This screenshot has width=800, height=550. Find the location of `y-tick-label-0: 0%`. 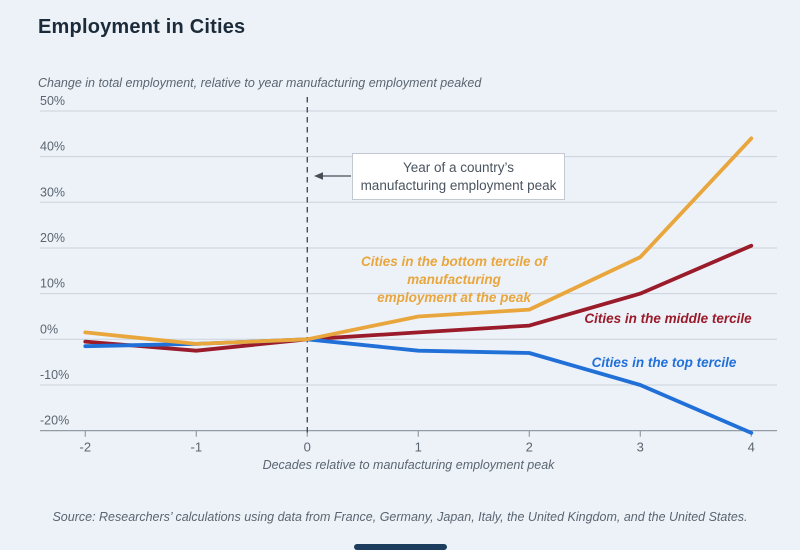

y-tick-label-0: 0% is located at coordinates (49, 329).